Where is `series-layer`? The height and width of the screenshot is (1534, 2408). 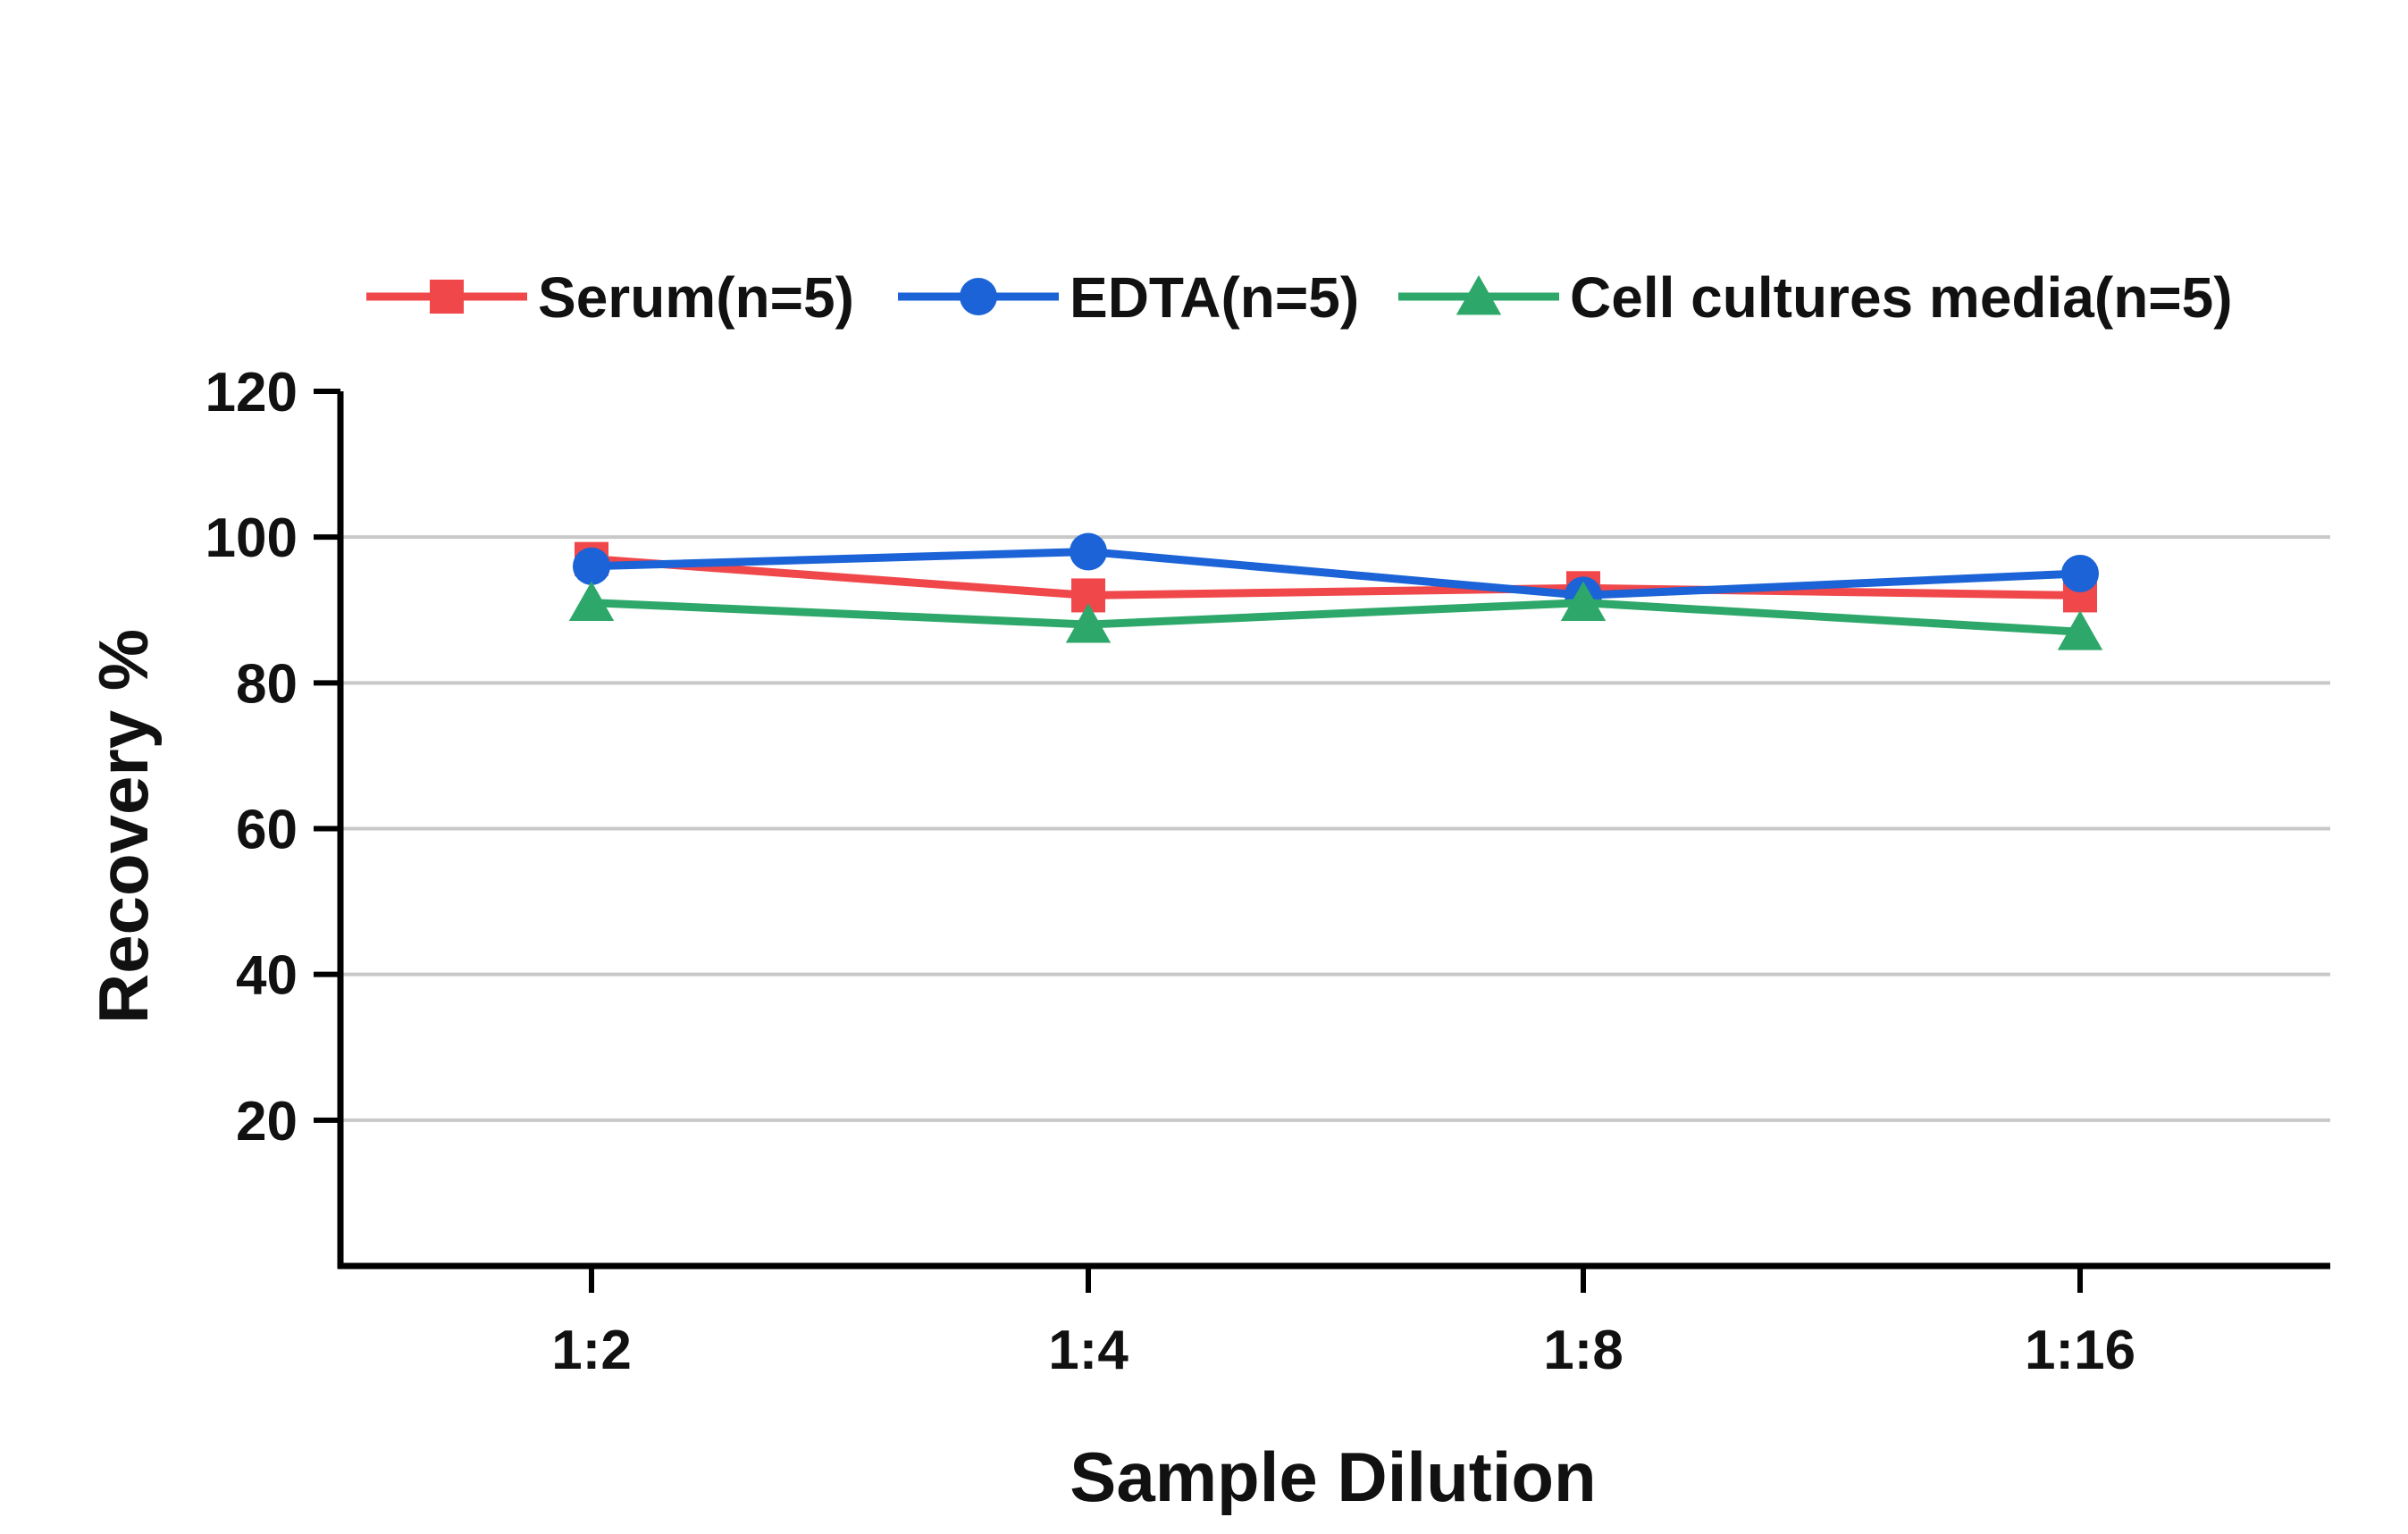 series-layer is located at coordinates (1335, 591).